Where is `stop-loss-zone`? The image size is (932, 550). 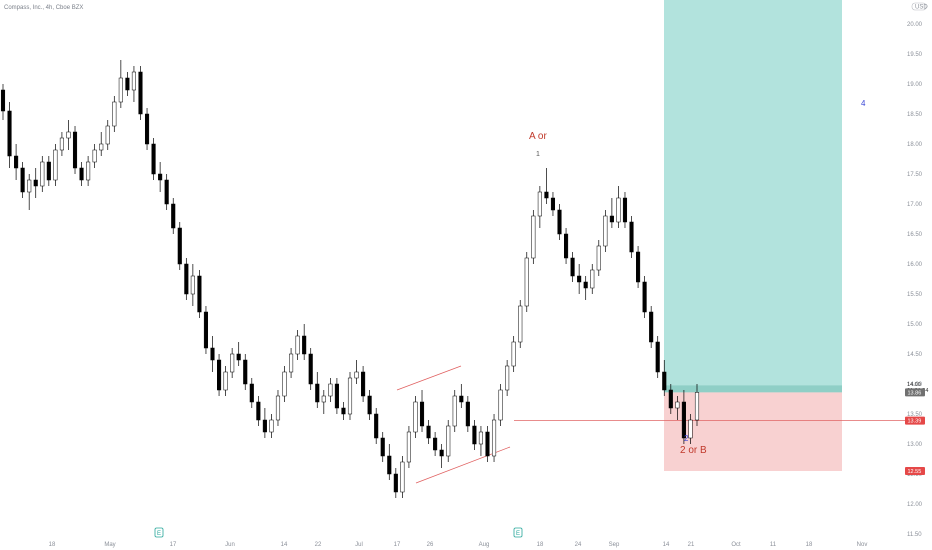
stop-loss-zone is located at coordinates (753, 431).